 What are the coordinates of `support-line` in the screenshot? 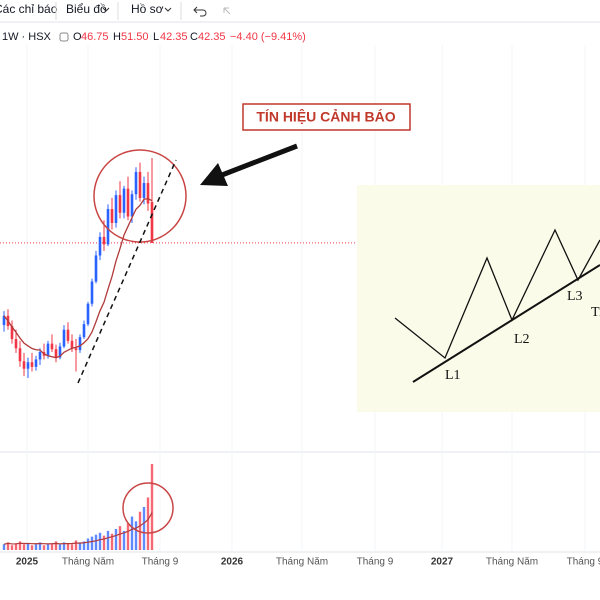 It's located at (506, 323).